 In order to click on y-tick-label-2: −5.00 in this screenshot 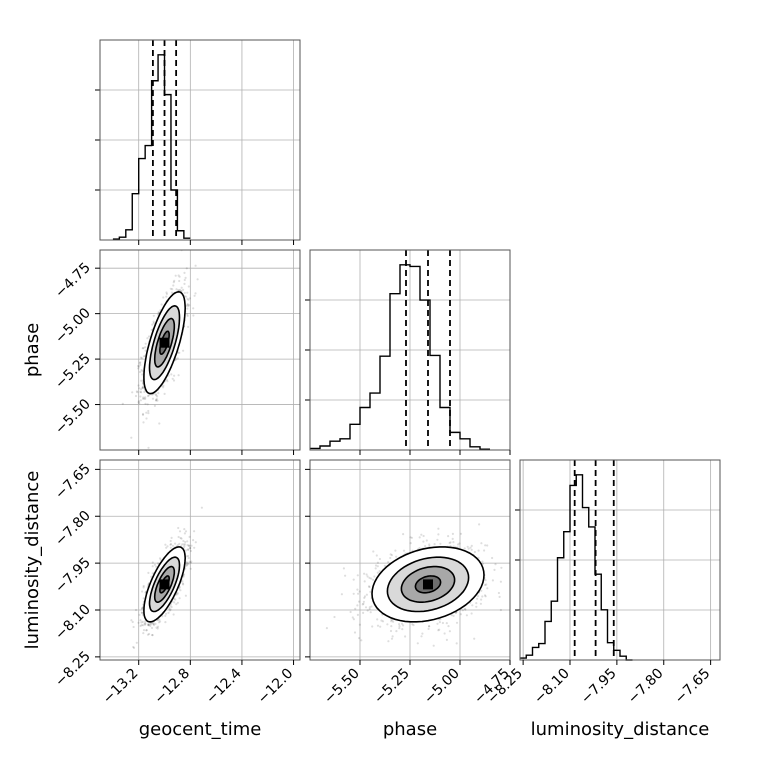, I will do `click(73, 326)`.